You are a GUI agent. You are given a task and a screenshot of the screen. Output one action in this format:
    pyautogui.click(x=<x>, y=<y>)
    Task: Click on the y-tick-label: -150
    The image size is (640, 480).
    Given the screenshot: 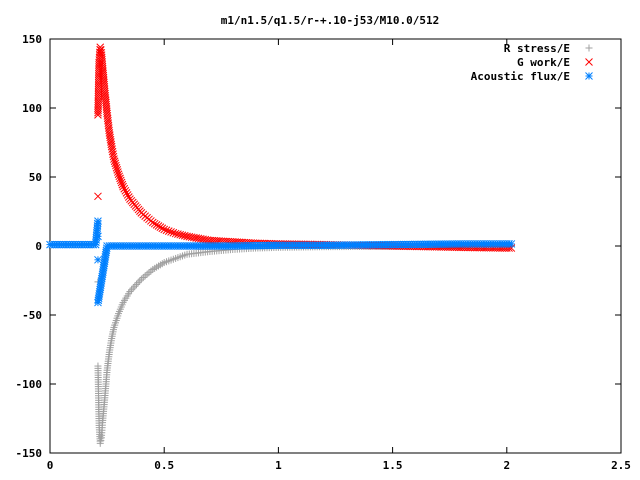 What is the action you would take?
    pyautogui.click(x=29, y=453)
    